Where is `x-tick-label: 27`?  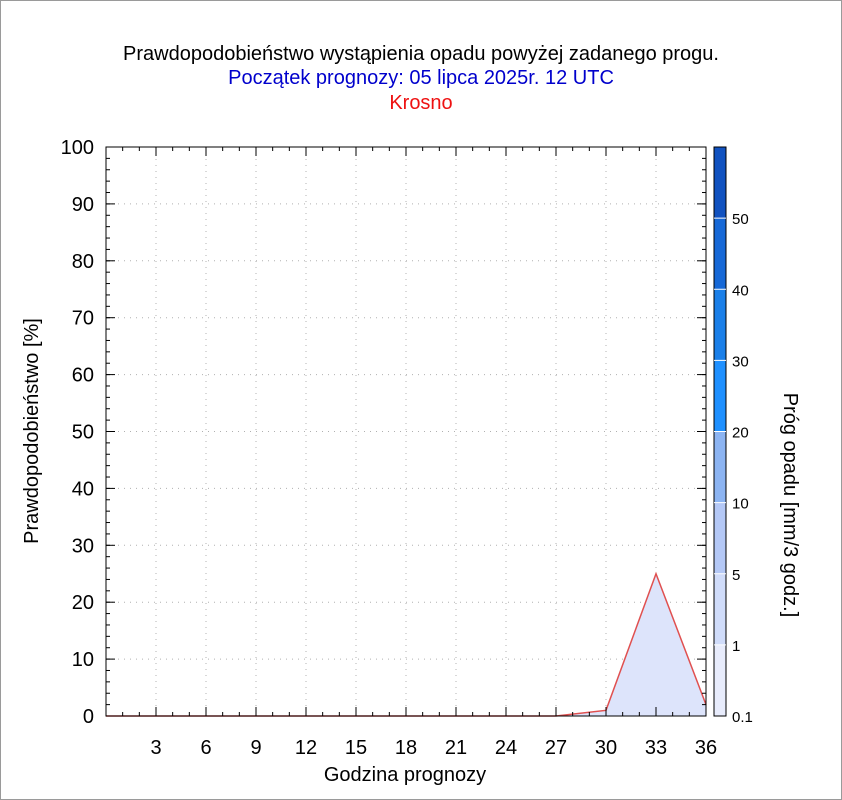 x-tick-label: 27 is located at coordinates (556, 748).